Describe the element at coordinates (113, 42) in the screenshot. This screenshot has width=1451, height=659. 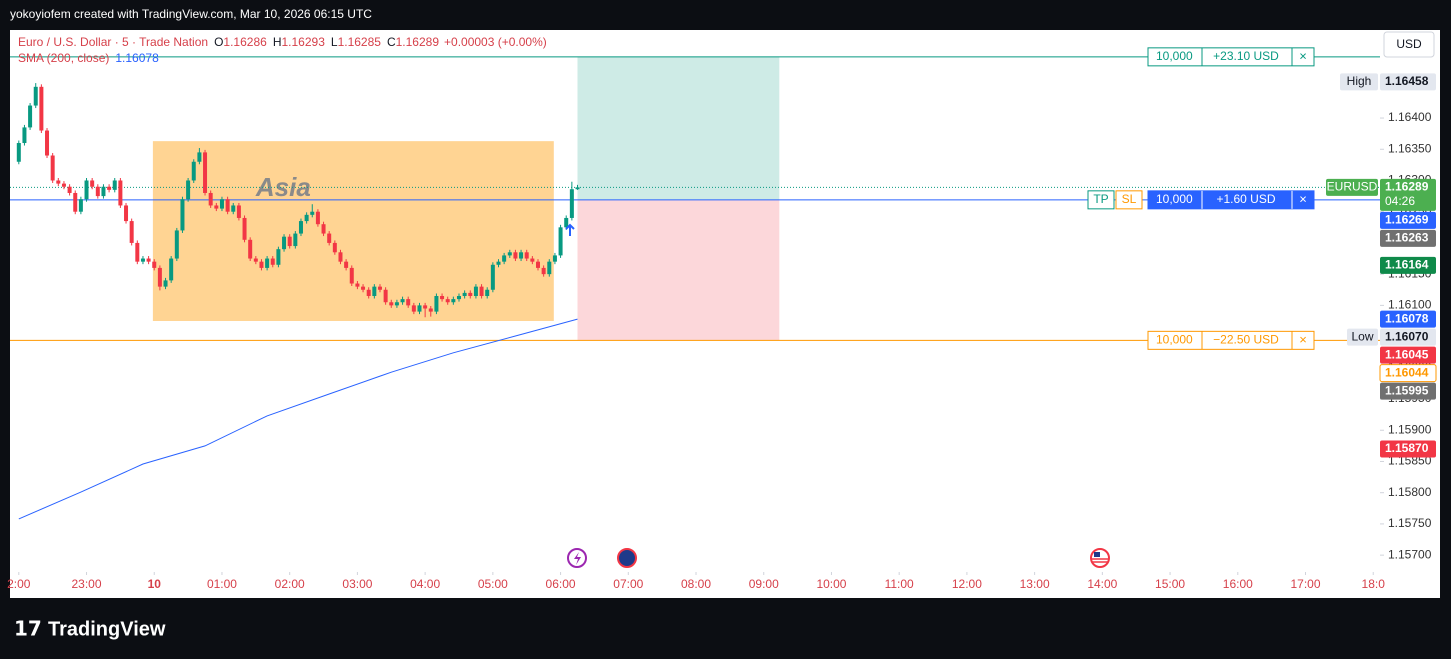
I see `legend-symbol: Euro / U.S. Dollar · 5 · Trade Nation` at that location.